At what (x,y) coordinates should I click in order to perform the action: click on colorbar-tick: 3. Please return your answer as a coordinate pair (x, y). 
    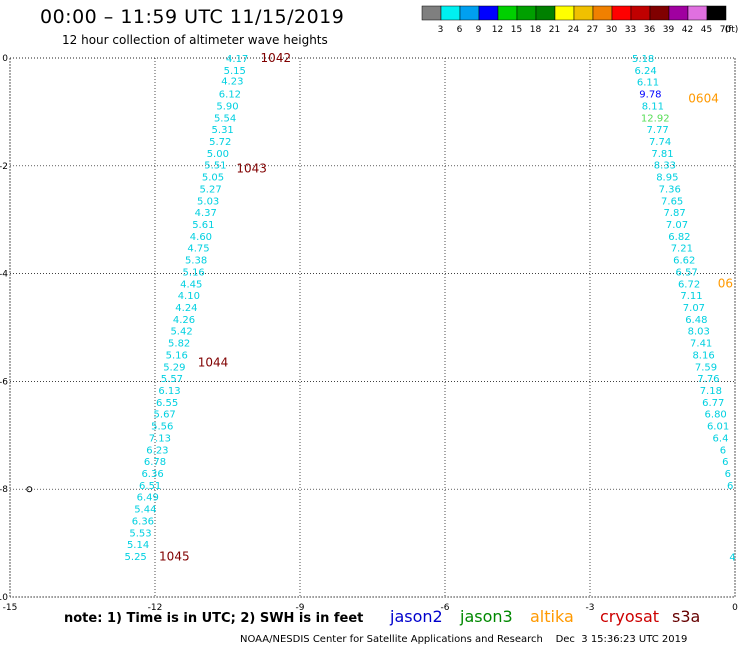
    Looking at the image, I should click on (441, 30).